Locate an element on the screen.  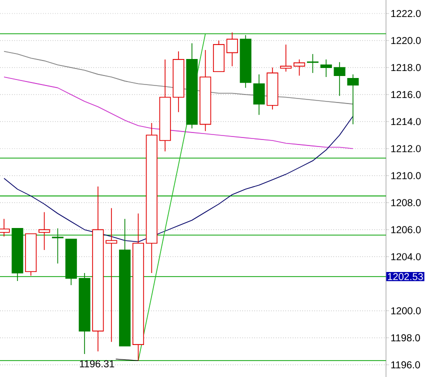
ref-line-label: 1202.53 is located at coordinates (405, 276).